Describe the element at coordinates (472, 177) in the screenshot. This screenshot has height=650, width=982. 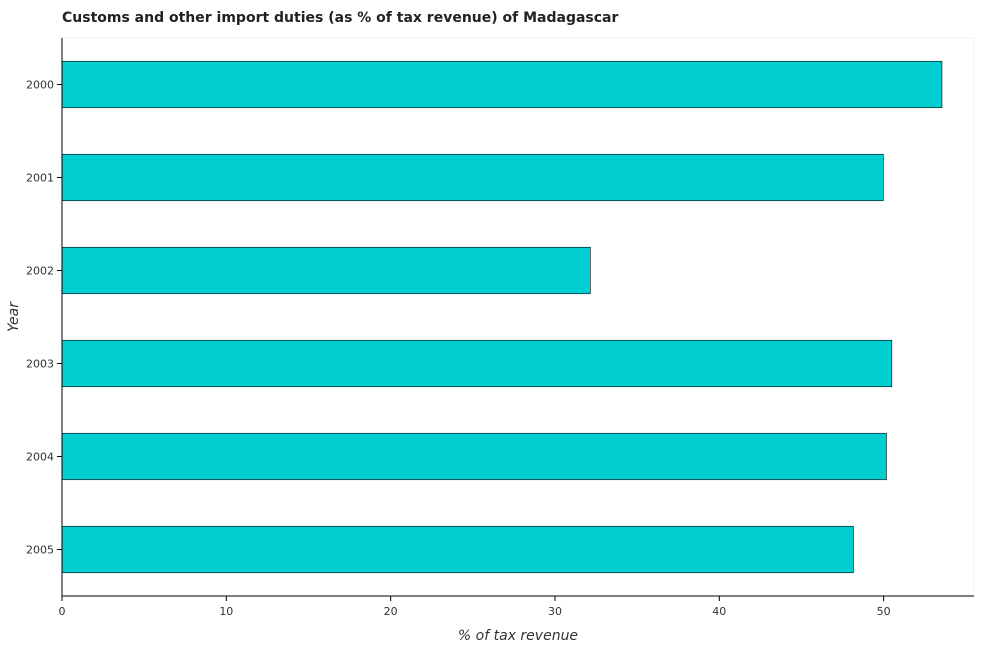
I see `bar-2001` at that location.